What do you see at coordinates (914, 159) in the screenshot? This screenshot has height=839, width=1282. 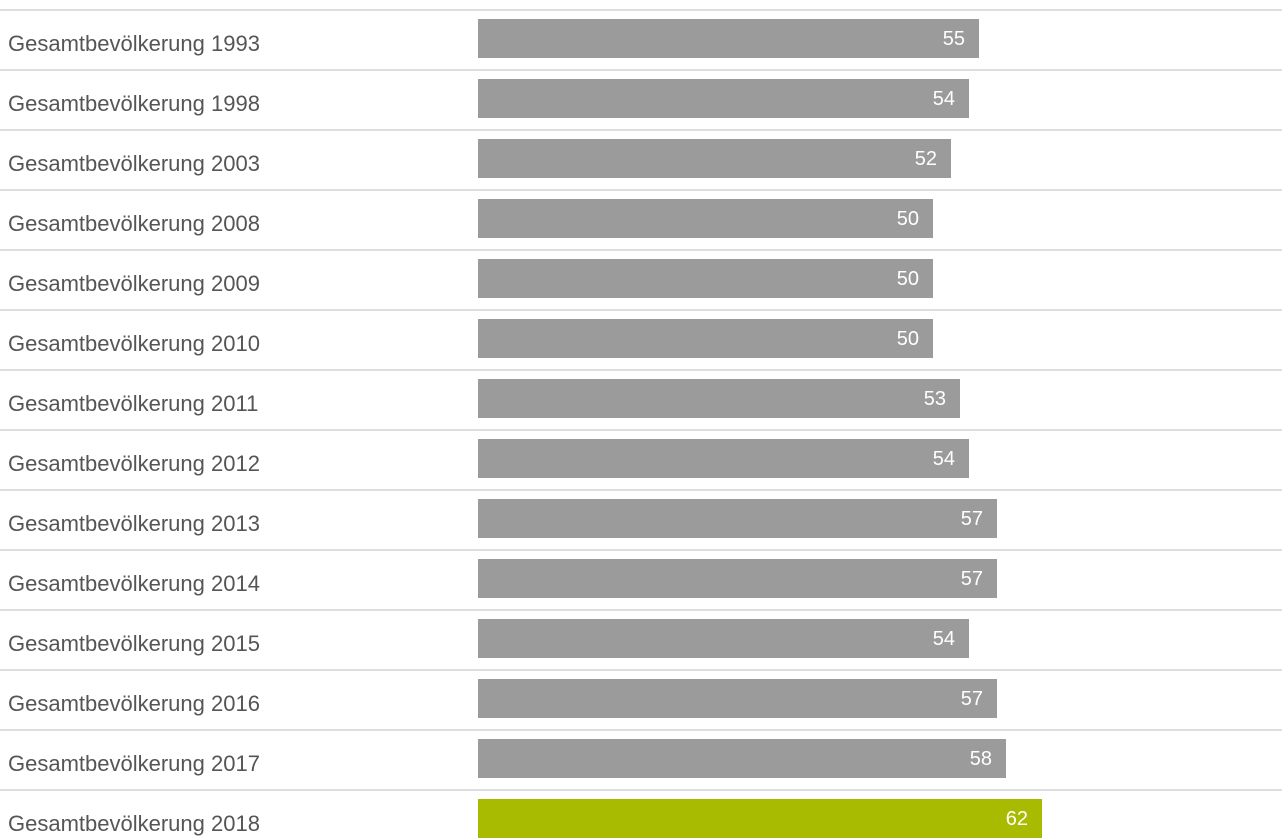 I see `bar-value-label: 52` at bounding box center [914, 159].